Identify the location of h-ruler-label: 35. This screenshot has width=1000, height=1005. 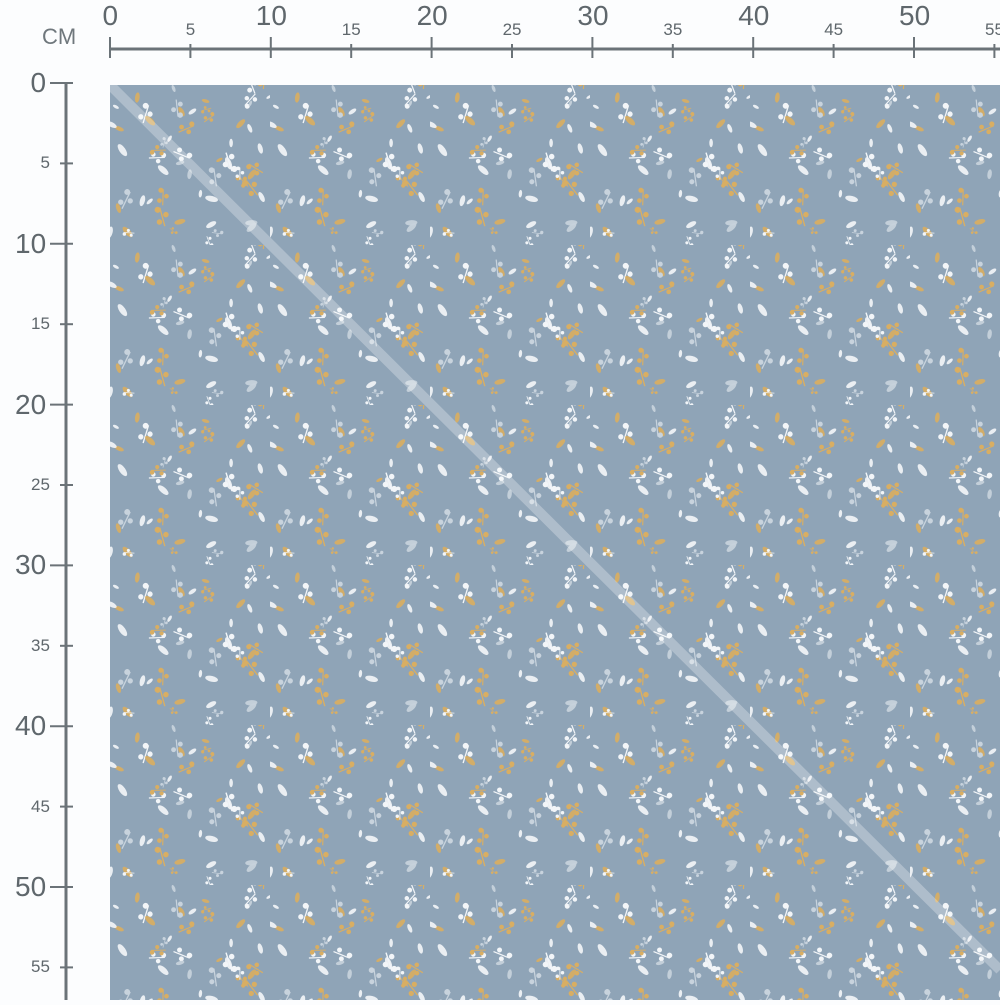
(673, 29).